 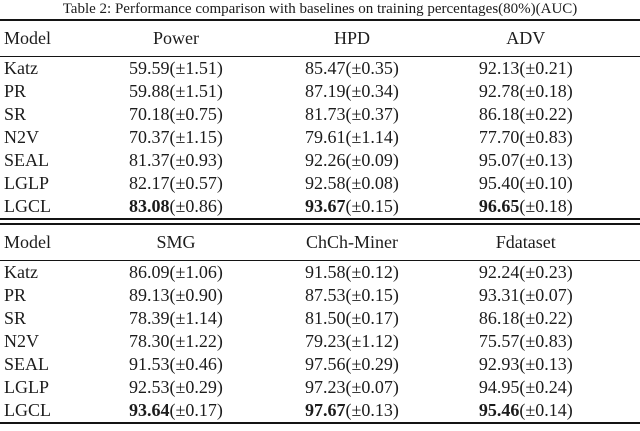 What do you see at coordinates (351, 387) in the screenshot?
I see `metric-cell: 97.23(±0.07)` at bounding box center [351, 387].